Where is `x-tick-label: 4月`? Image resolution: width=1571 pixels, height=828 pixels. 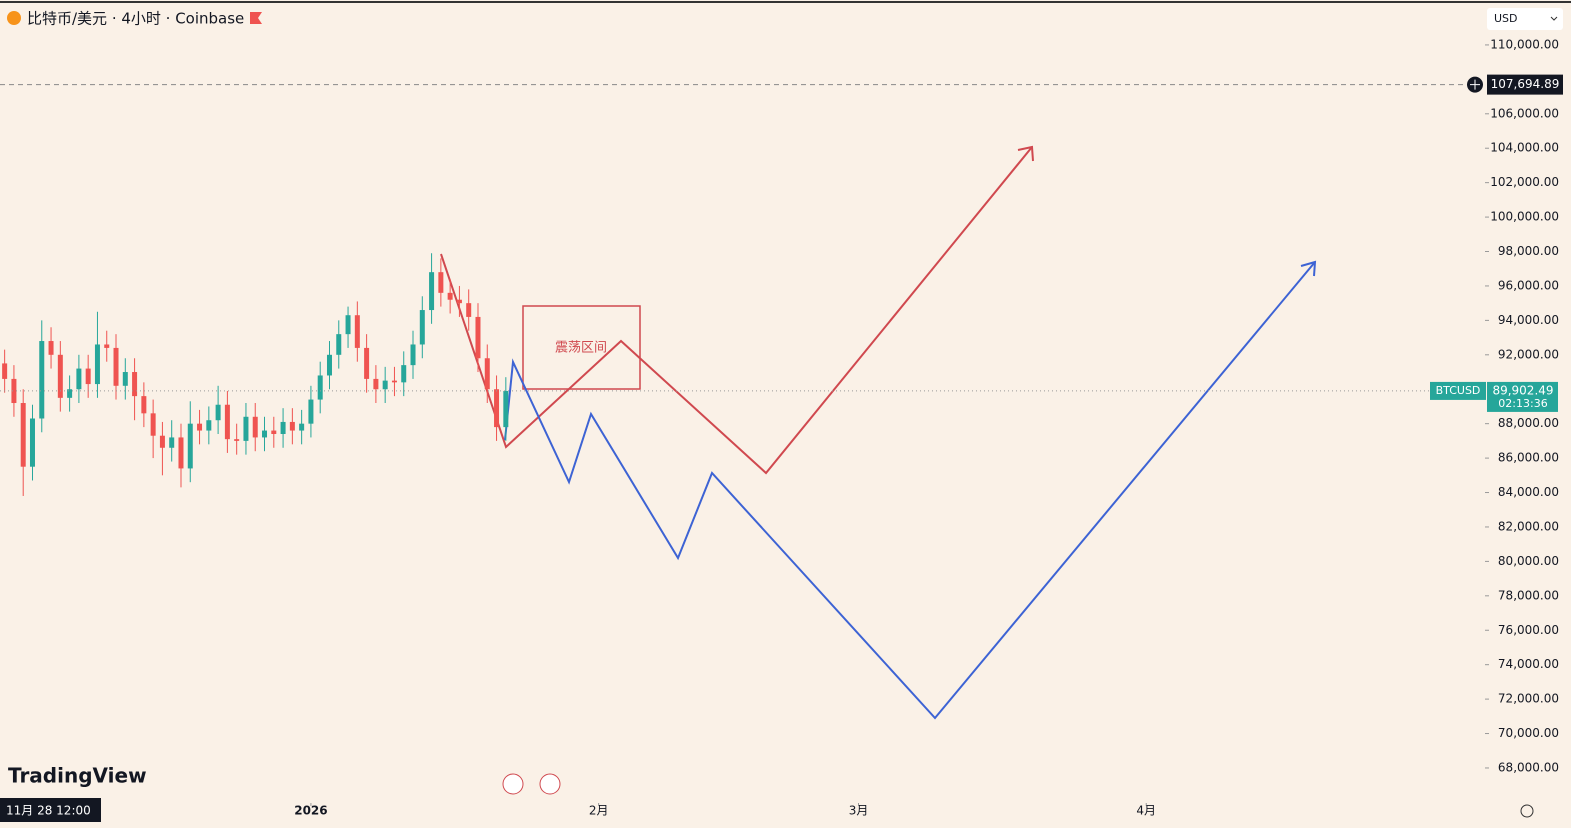
x-tick-label: 4月 is located at coordinates (1146, 811).